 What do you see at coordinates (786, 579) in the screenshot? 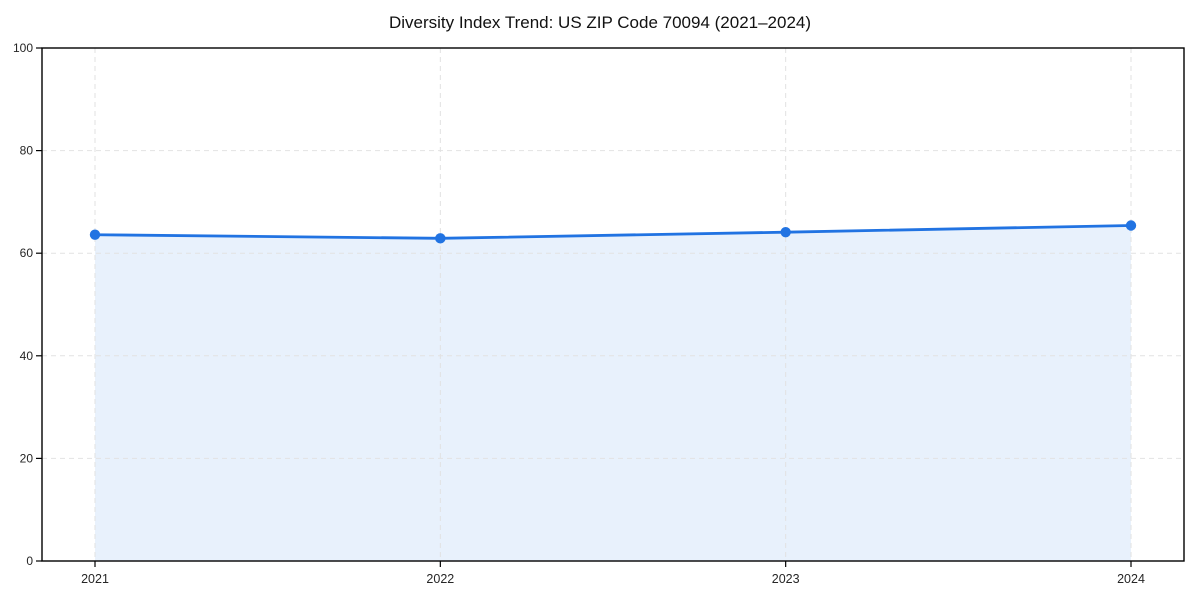
I see `x-tick-label: 2023` at bounding box center [786, 579].